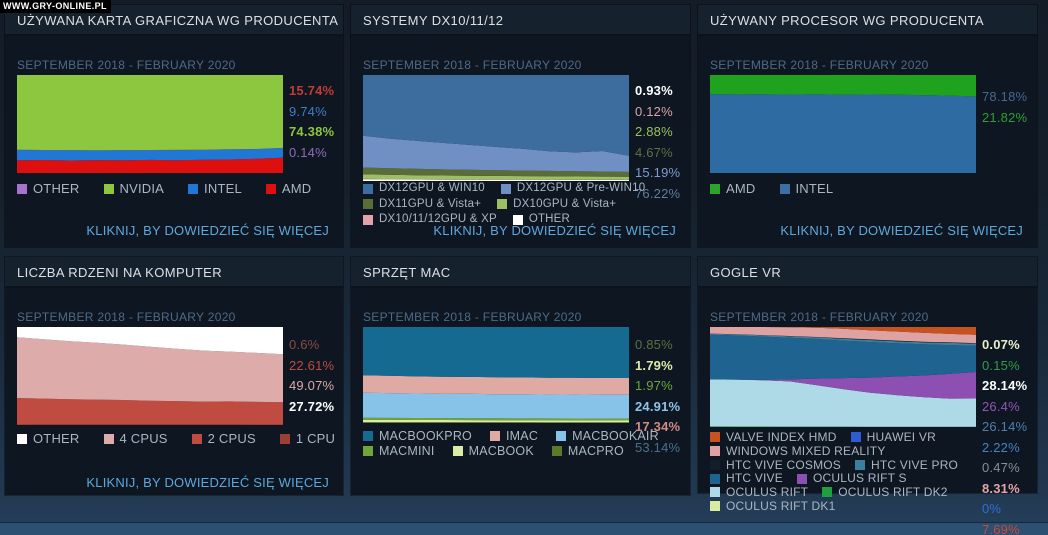 This screenshot has width=1048, height=535. Describe the element at coordinates (754, 478) in the screenshot. I see `legend-label: HTC VIVE` at that location.